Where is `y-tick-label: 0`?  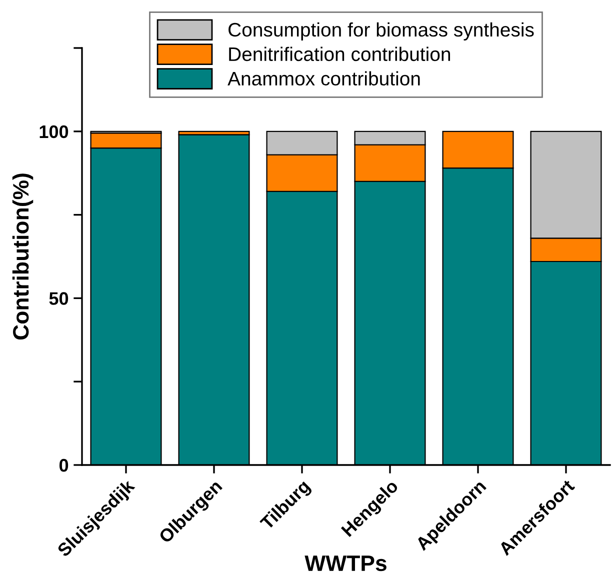
y-tick-label: 0 is located at coordinates (63, 465).